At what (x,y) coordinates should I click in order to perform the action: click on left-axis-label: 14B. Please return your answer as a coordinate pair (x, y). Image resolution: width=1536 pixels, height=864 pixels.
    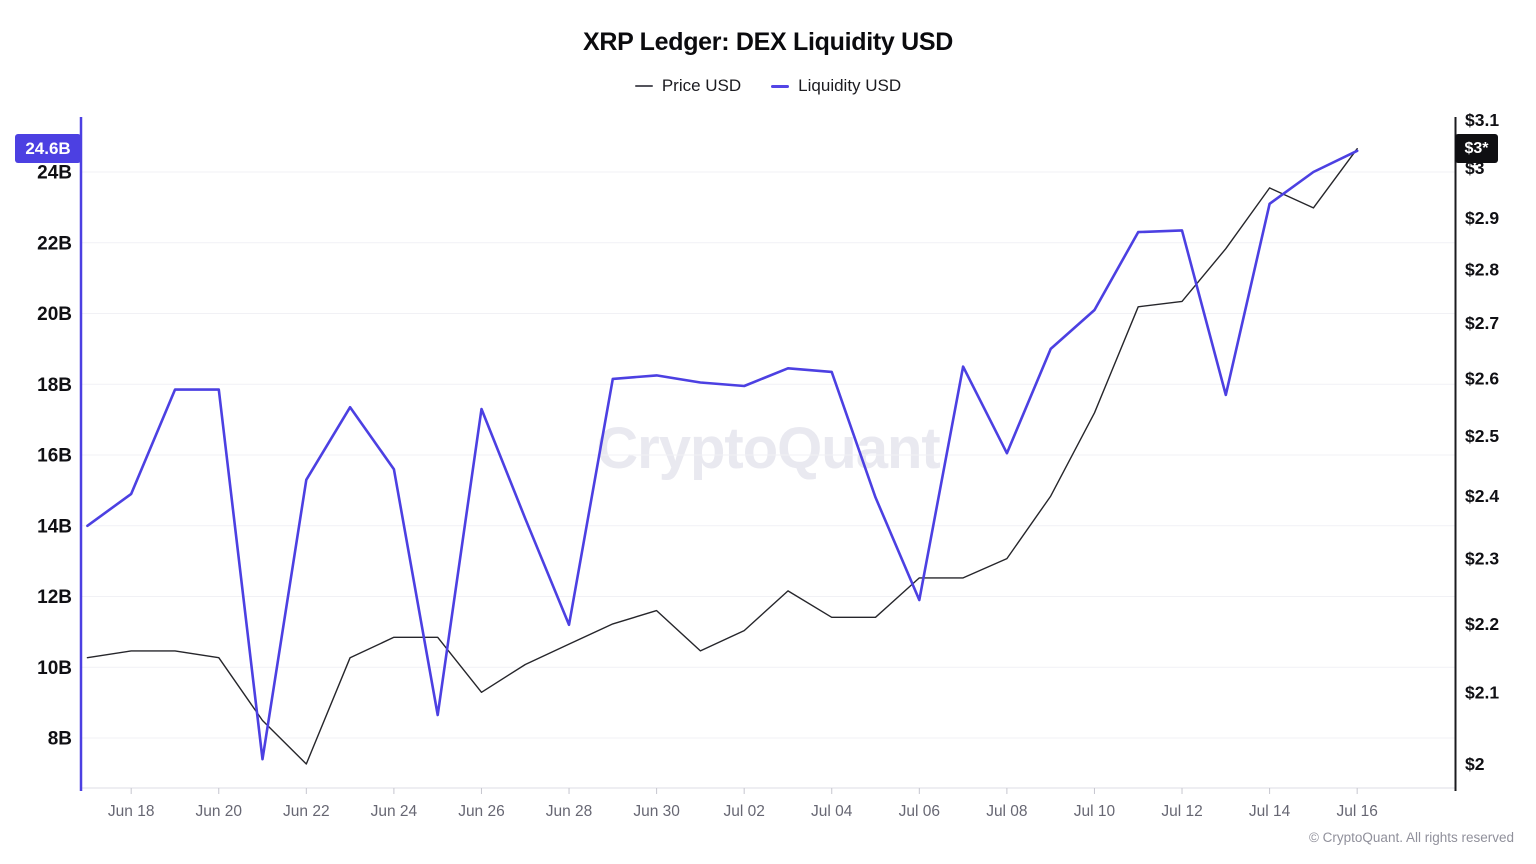
    Looking at the image, I should click on (54, 526).